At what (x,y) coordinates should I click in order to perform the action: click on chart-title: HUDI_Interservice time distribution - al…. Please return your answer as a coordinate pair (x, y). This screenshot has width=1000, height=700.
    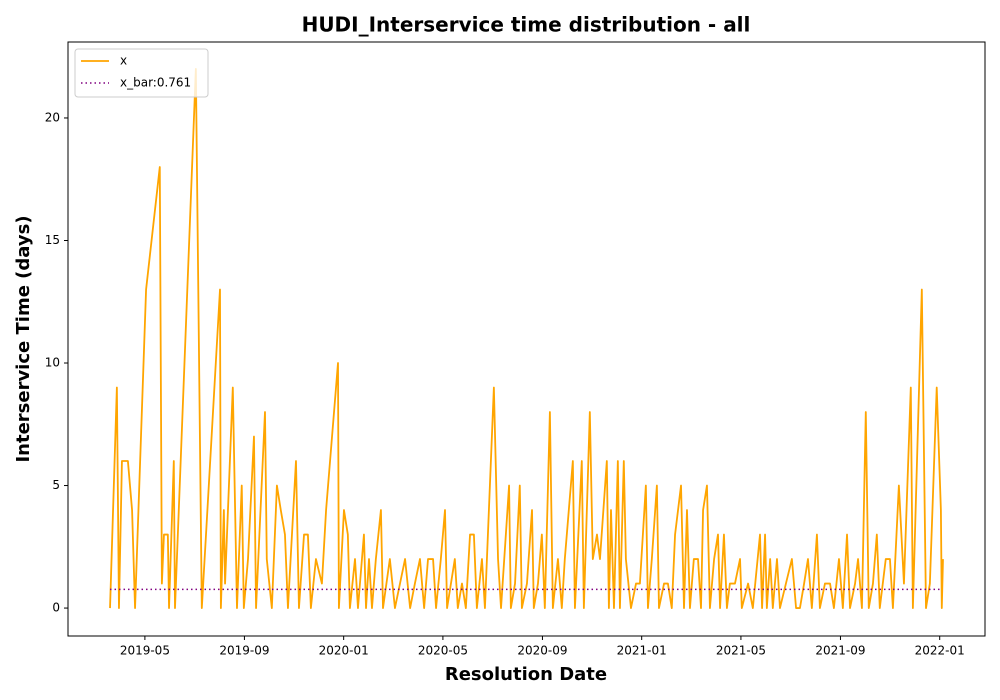
    Looking at the image, I should click on (526, 25).